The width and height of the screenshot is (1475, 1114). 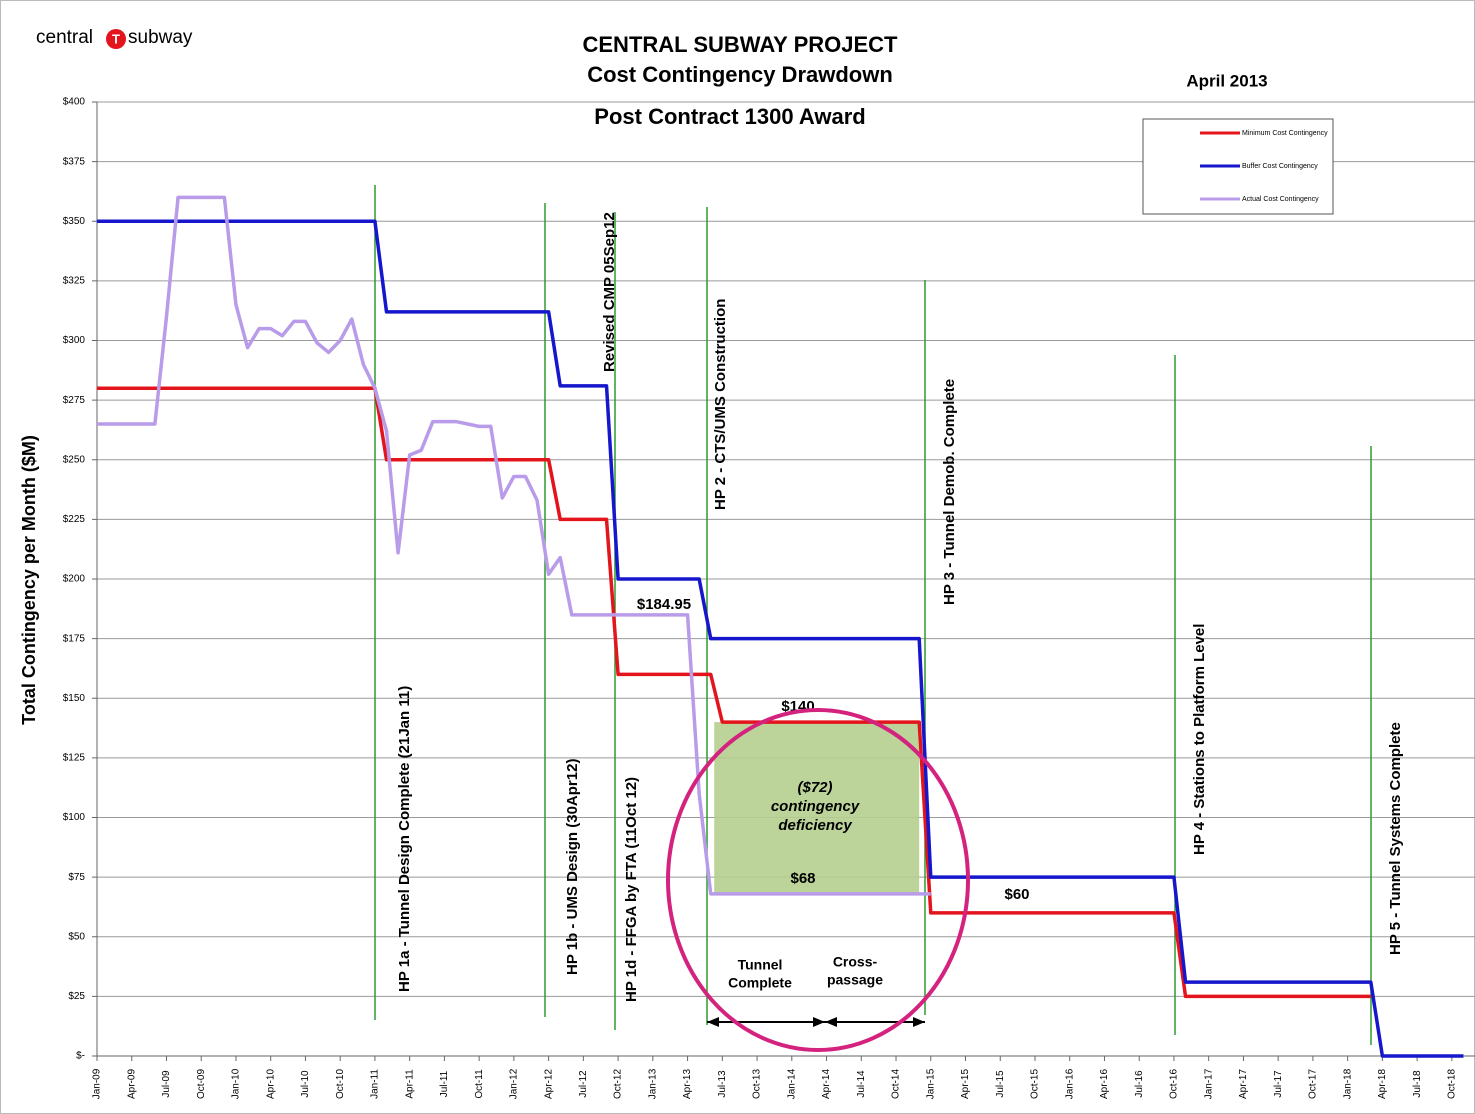 What do you see at coordinates (74, 281) in the screenshot?
I see `y-tick-label: $325` at bounding box center [74, 281].